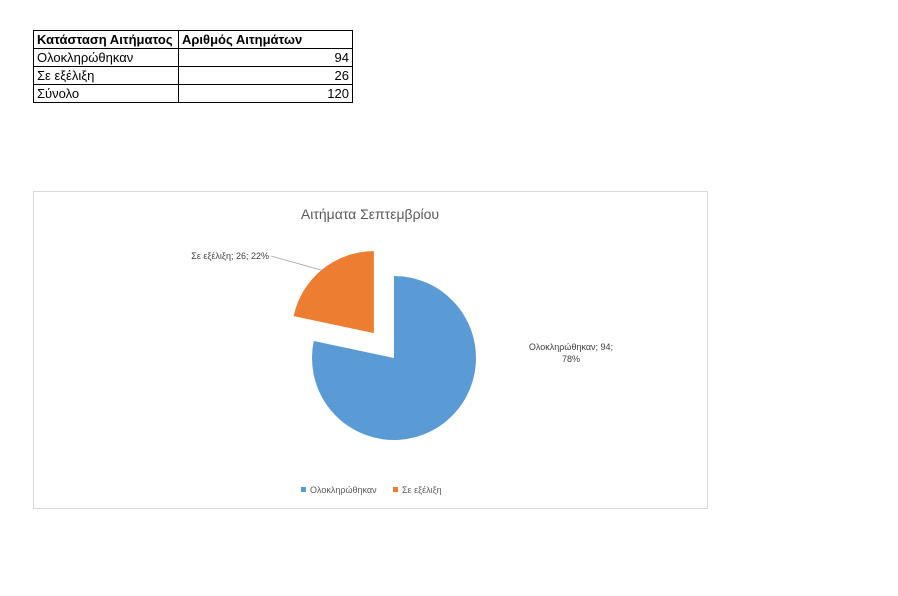 This screenshot has height=596, width=898. I want to click on row-value: 26, so click(265, 75).